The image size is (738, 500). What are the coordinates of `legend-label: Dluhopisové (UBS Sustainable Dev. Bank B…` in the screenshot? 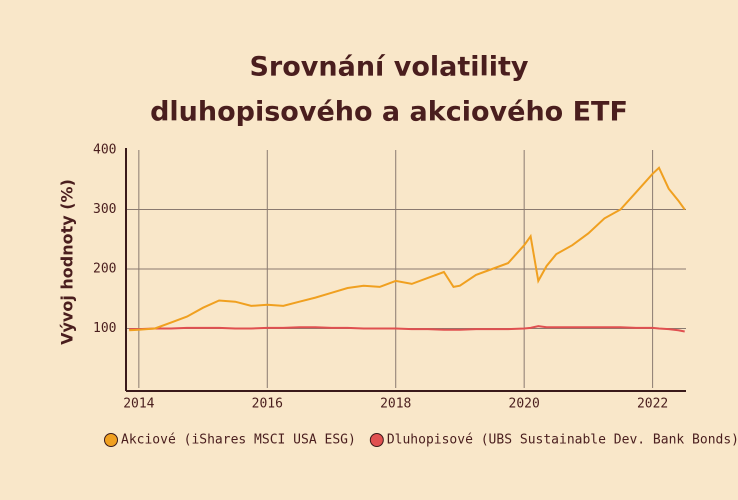 It's located at (562, 440).